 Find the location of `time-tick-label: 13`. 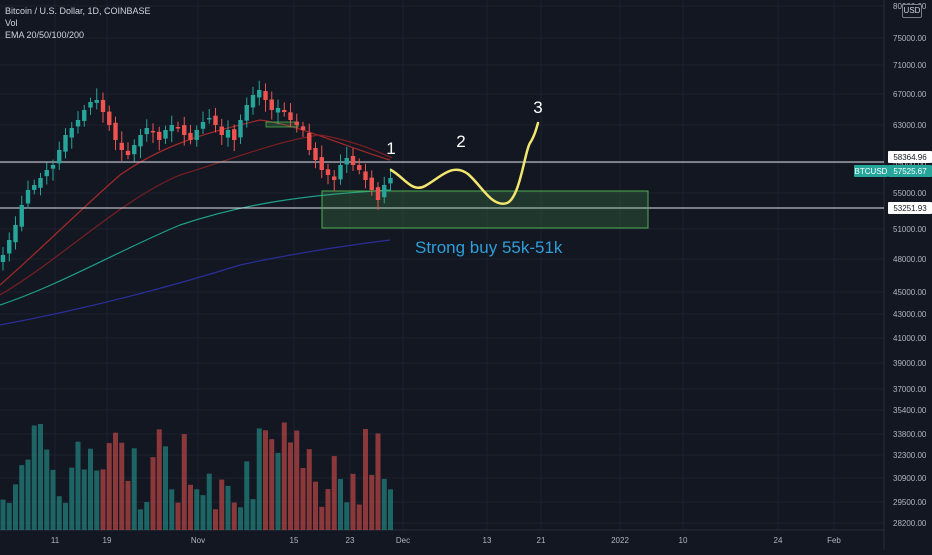

time-tick-label: 13 is located at coordinates (487, 540).